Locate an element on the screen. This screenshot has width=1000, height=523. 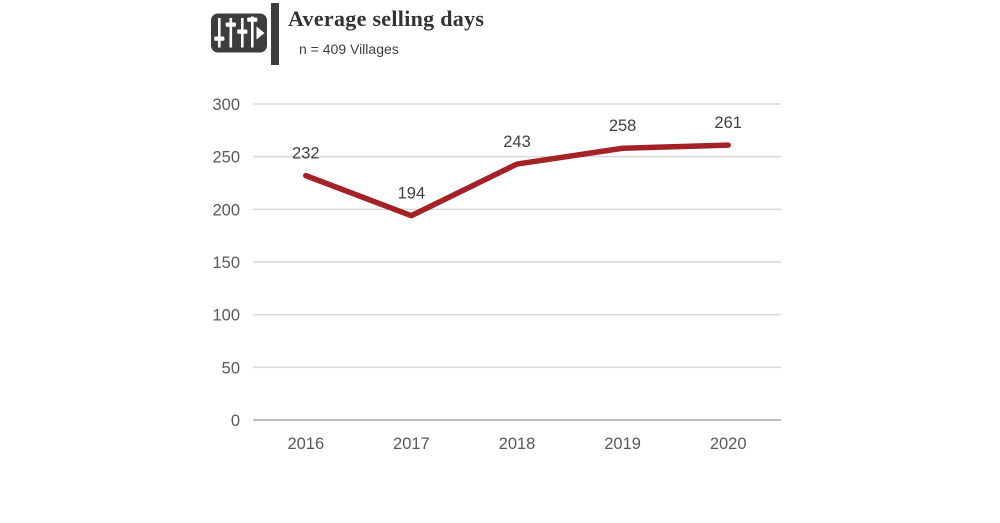
data-label: 258 is located at coordinates (623, 126).